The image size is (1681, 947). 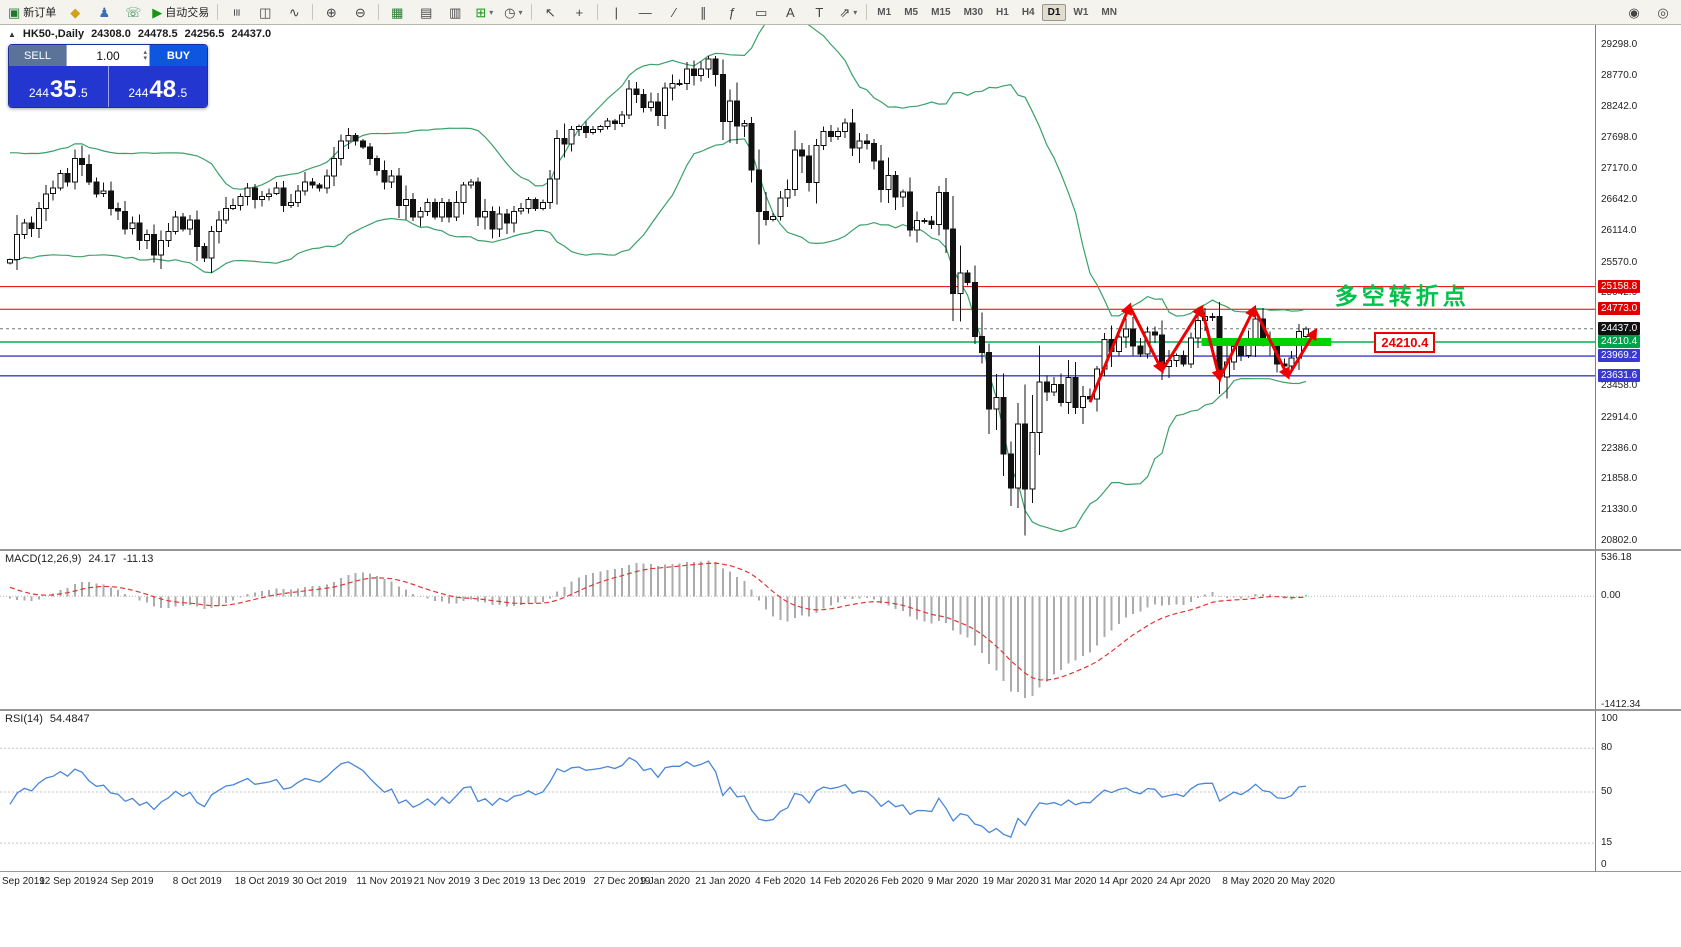 I want to click on sell-button: 244 35.5, so click(x=58, y=86).